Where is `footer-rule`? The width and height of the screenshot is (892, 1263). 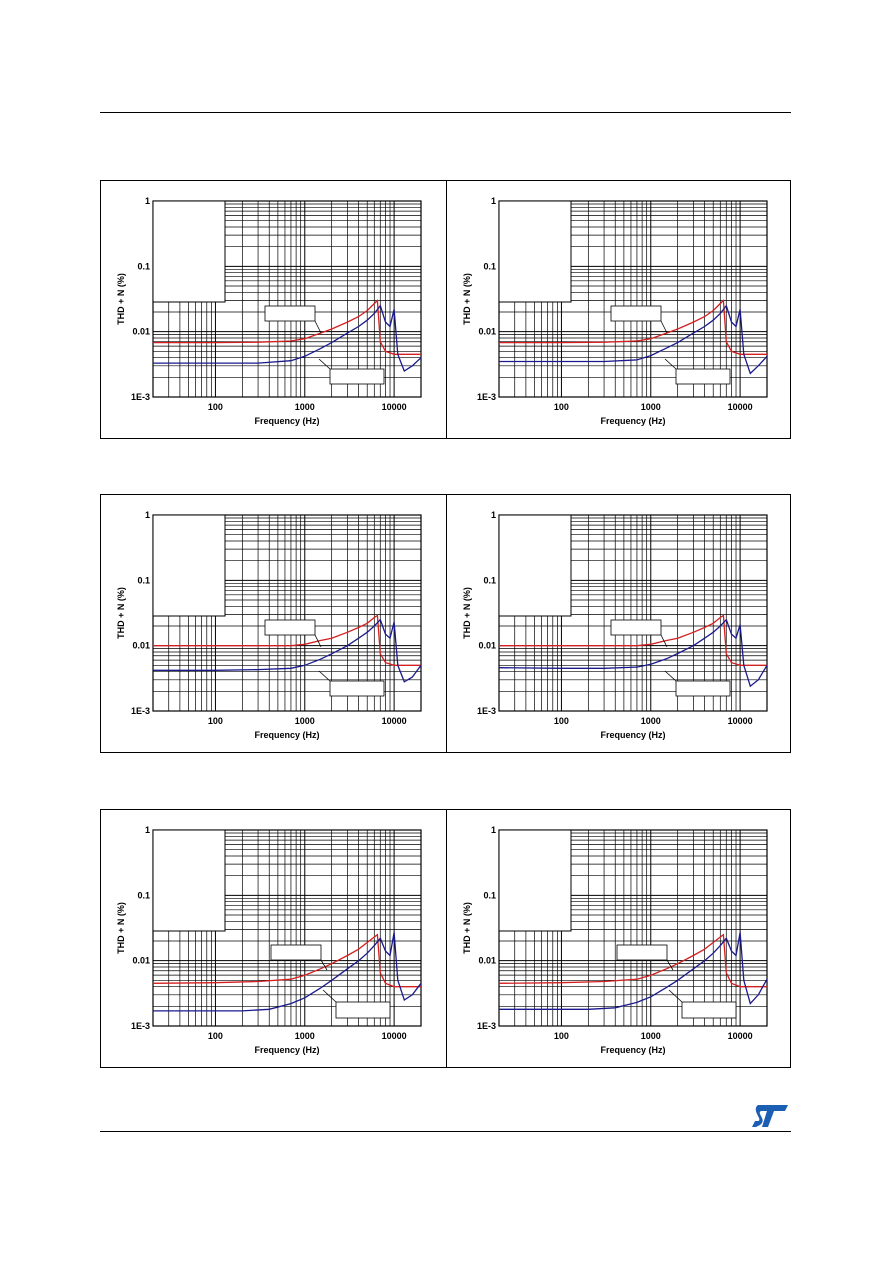 footer-rule is located at coordinates (445, 1131).